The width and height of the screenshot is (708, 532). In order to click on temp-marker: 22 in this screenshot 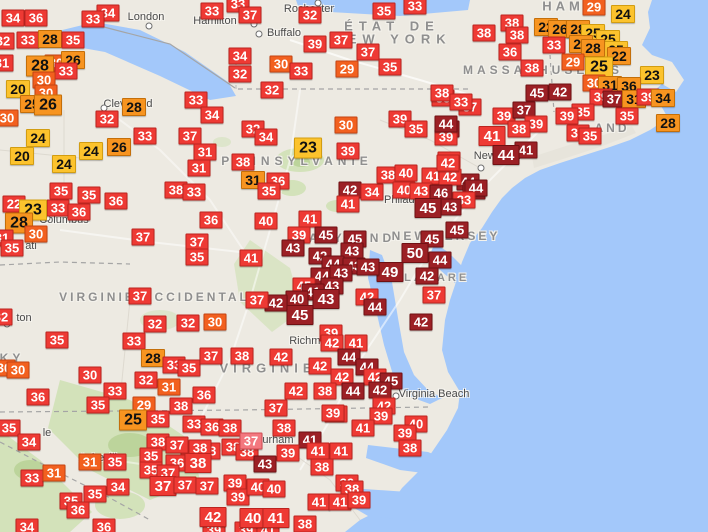, I will do `click(619, 56)`.